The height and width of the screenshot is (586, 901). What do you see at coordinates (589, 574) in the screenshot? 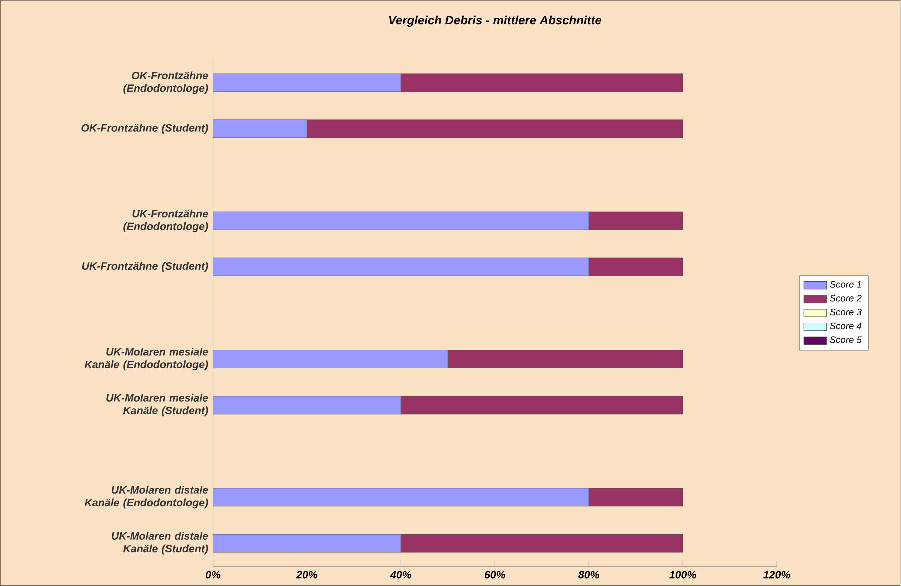
I see `x-tick-label: 80%` at bounding box center [589, 574].